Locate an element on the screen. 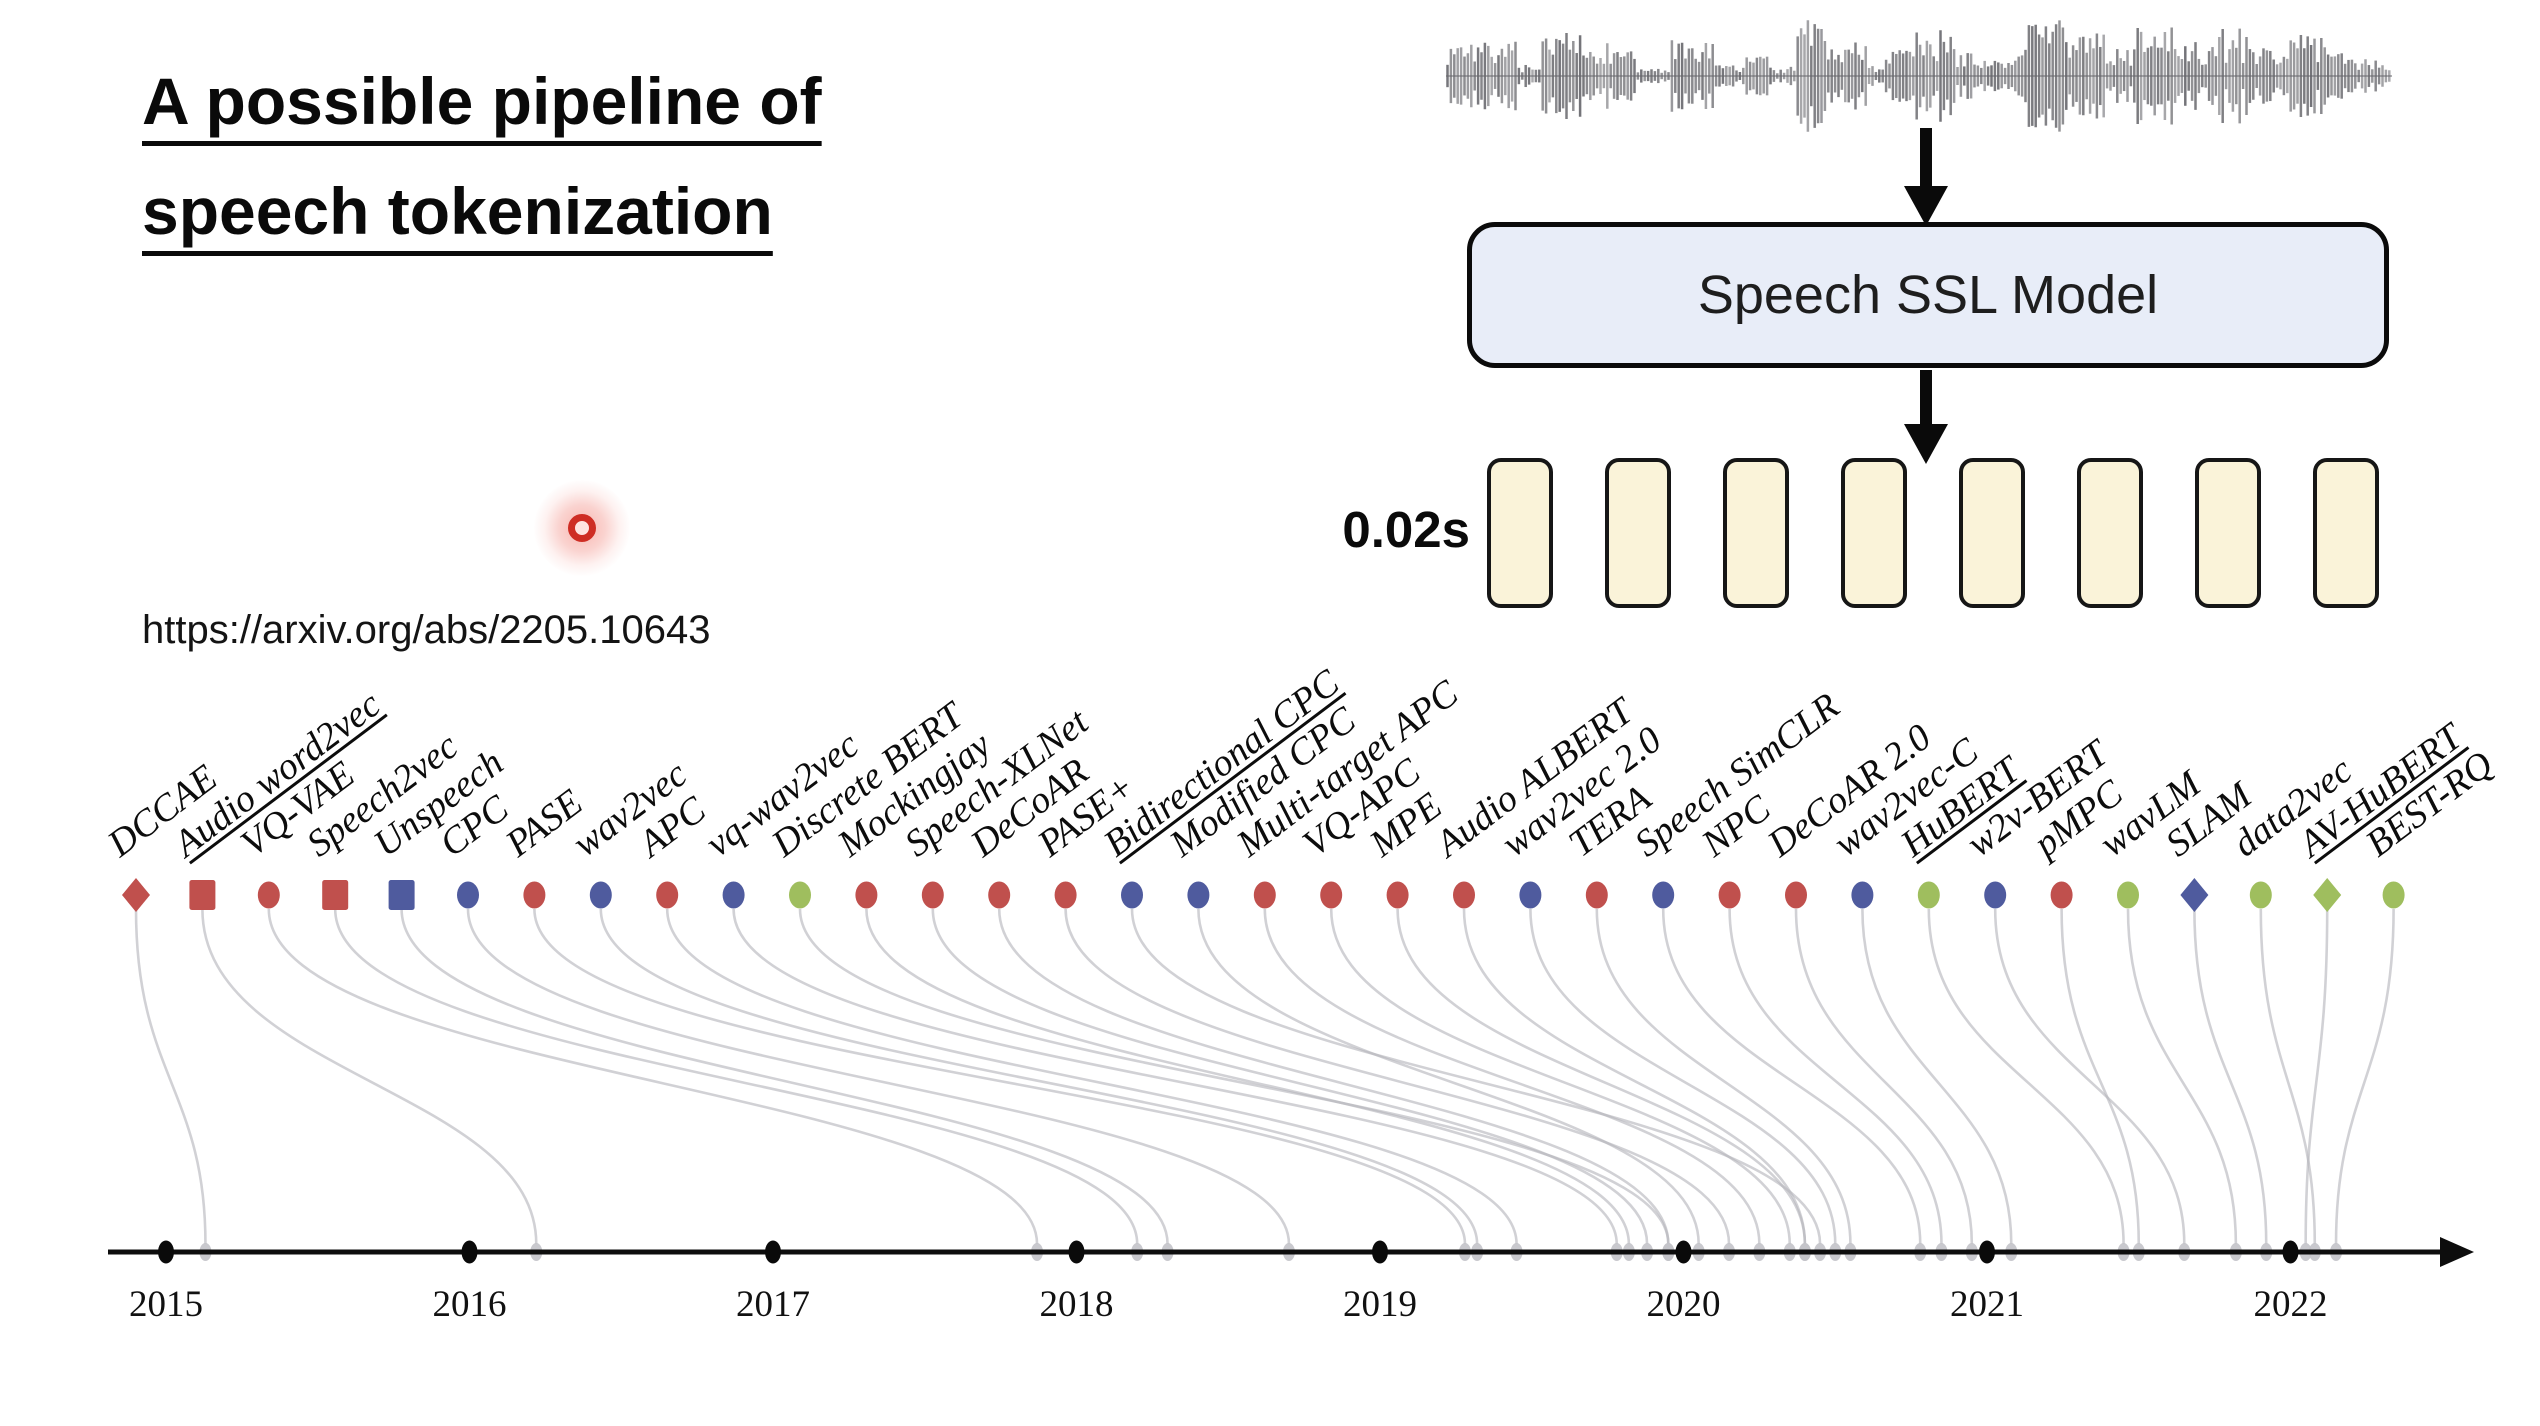 The image size is (2540, 1426). laser-pointer-dot is located at coordinates (582, 528).